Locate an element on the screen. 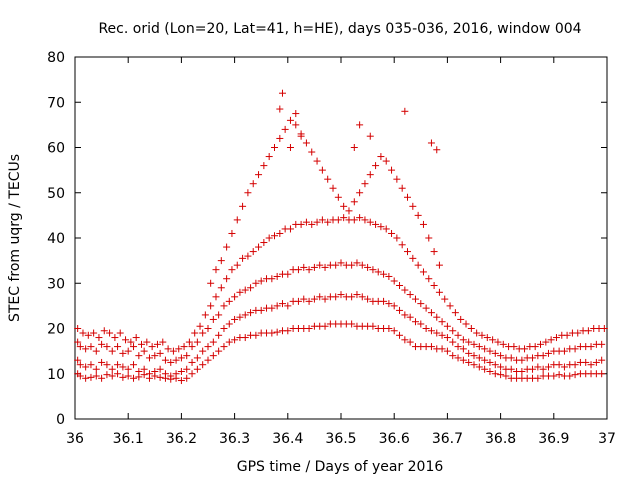 Image resolution: width=640 pixels, height=480 pixels. y-tick-label: 10 is located at coordinates (56, 375).